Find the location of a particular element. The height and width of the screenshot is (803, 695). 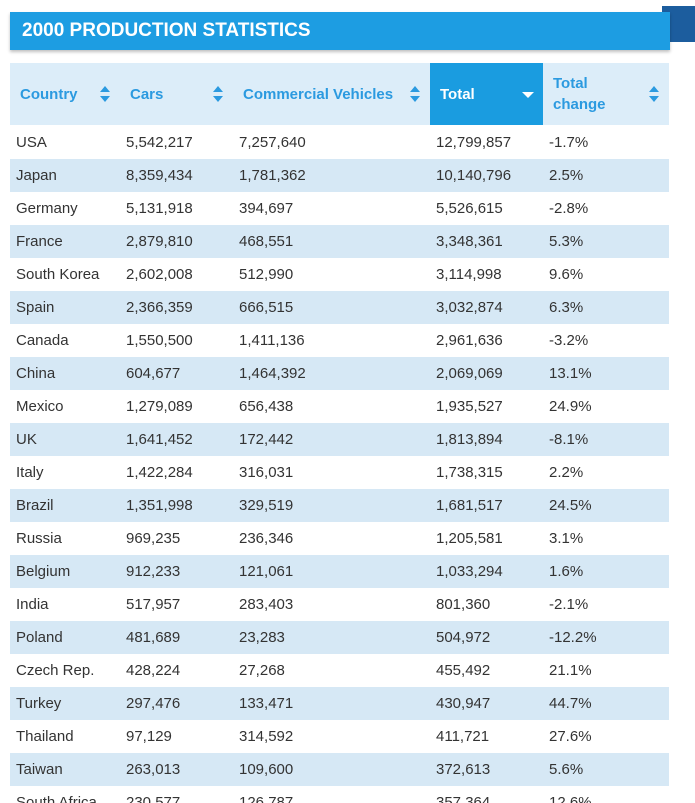

cell: 314,592 is located at coordinates (266, 736).